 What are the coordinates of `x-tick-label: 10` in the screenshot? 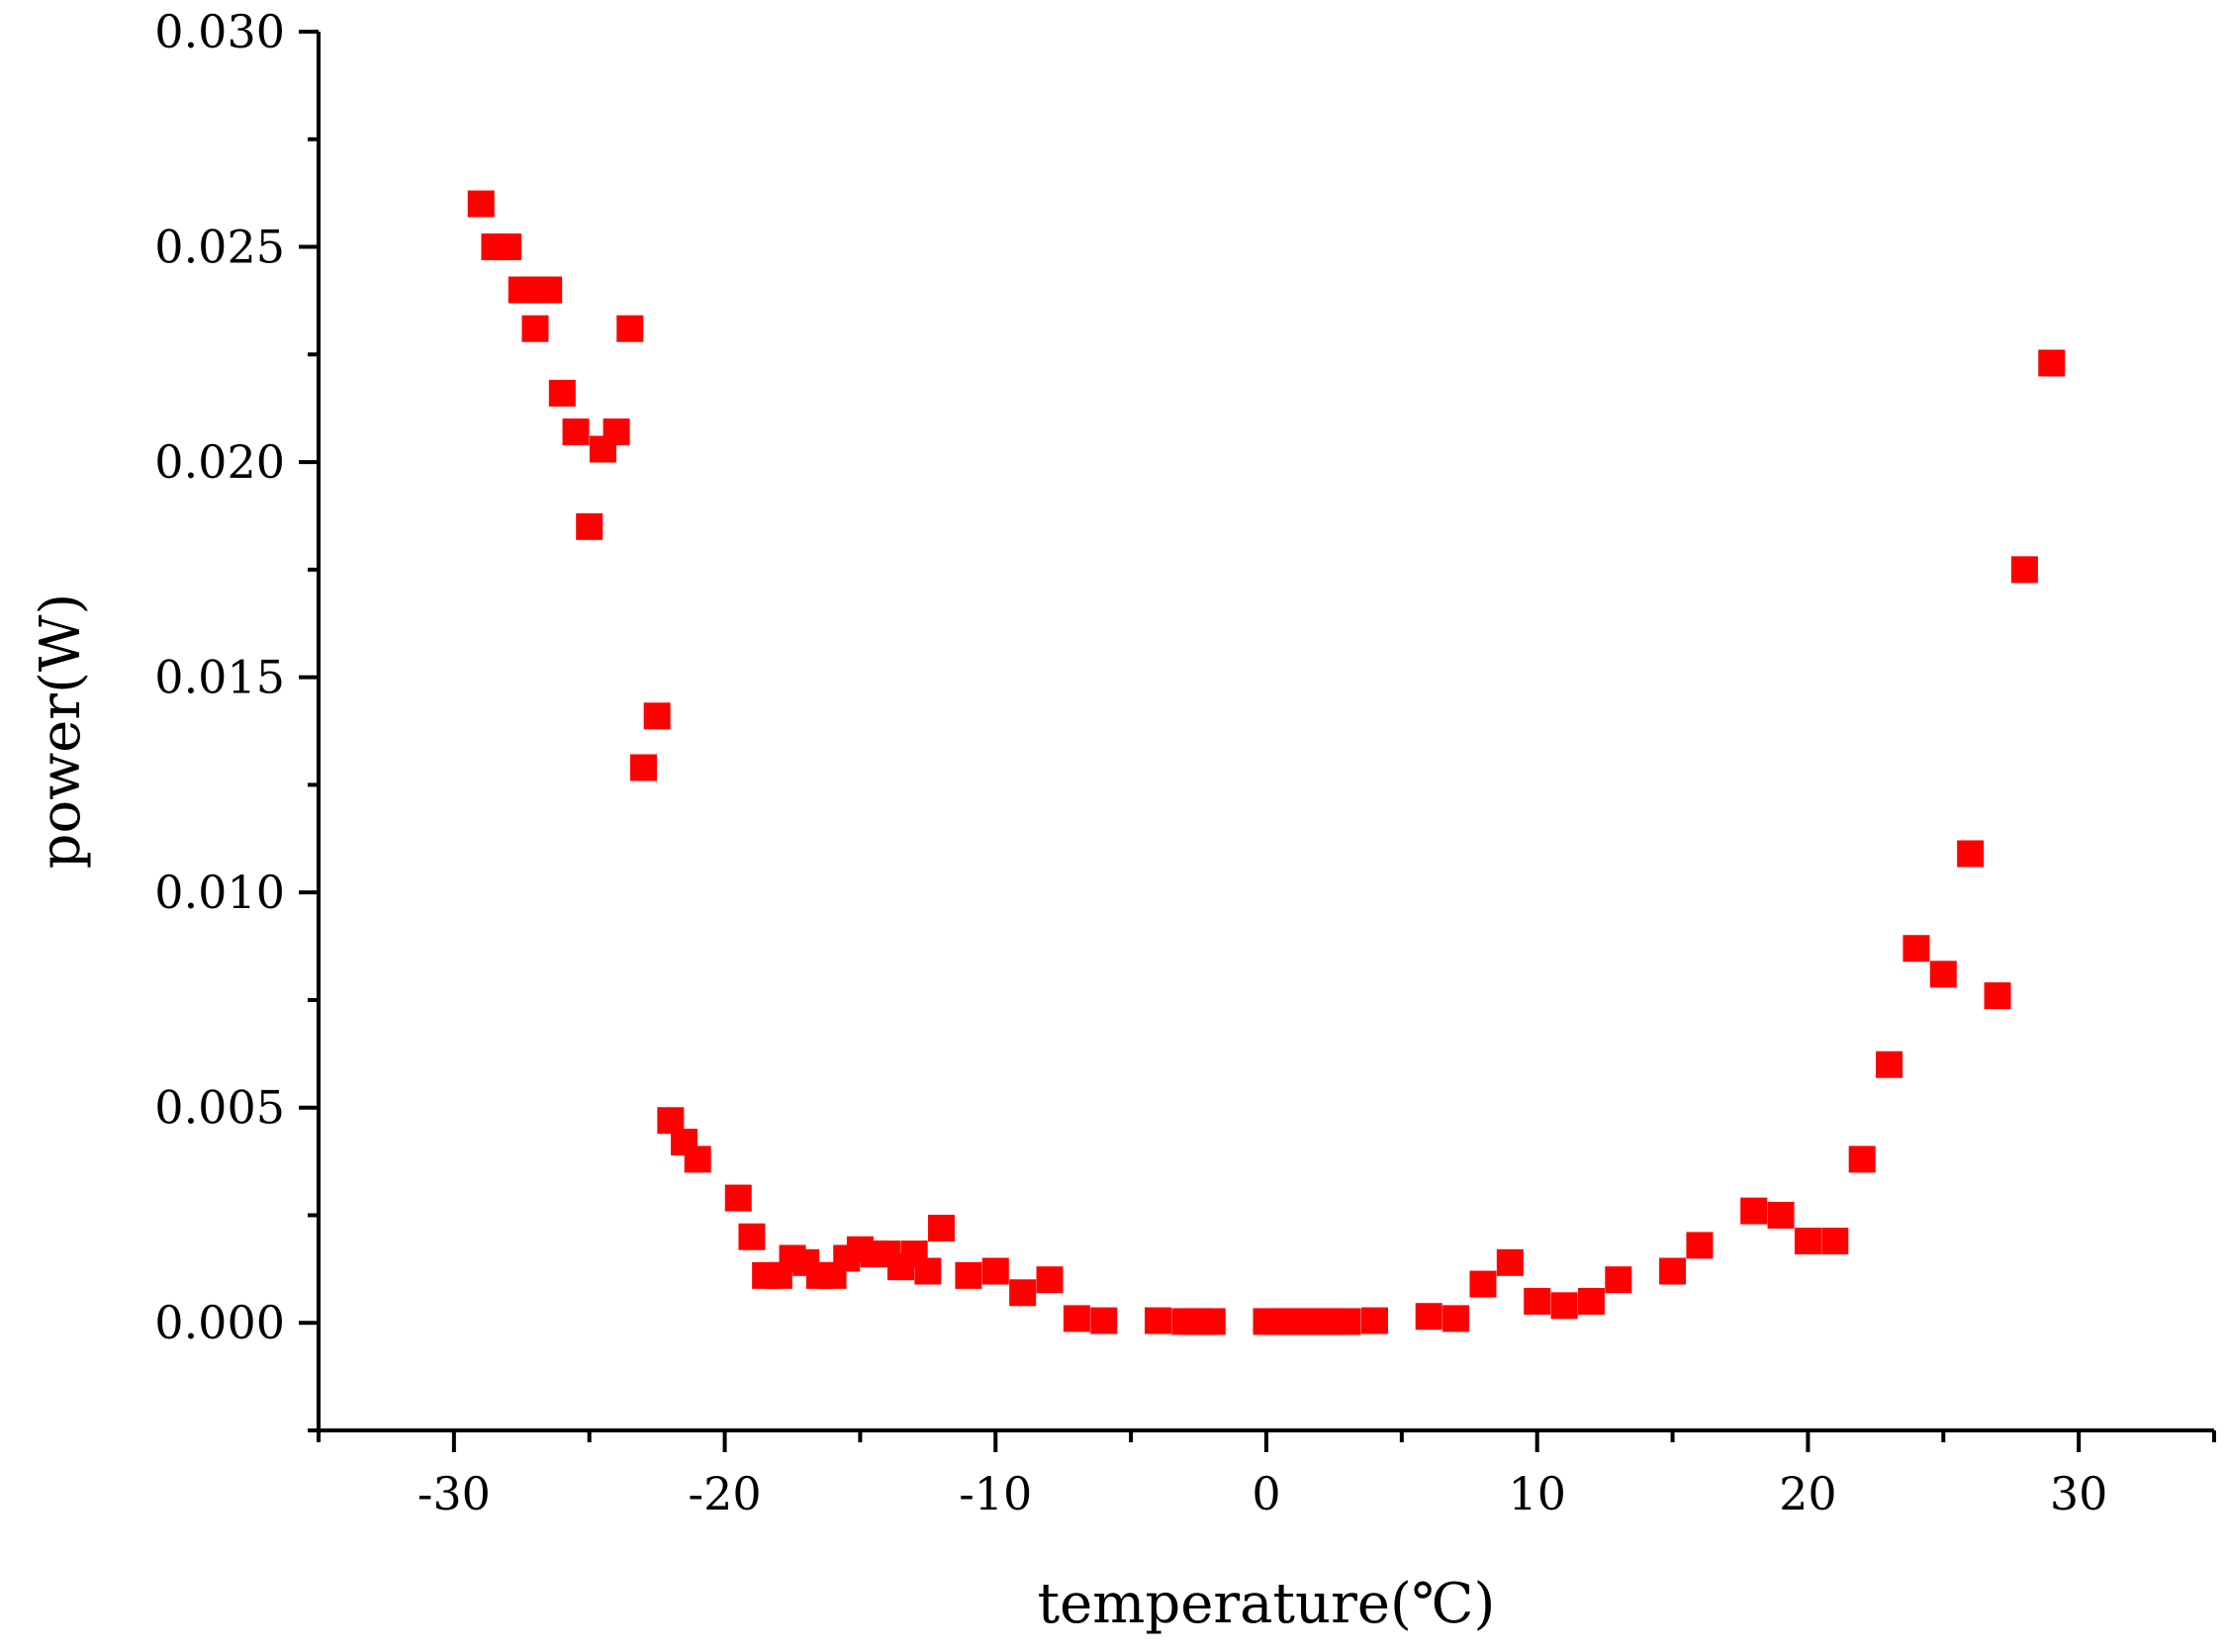 It's located at (1537, 1493).